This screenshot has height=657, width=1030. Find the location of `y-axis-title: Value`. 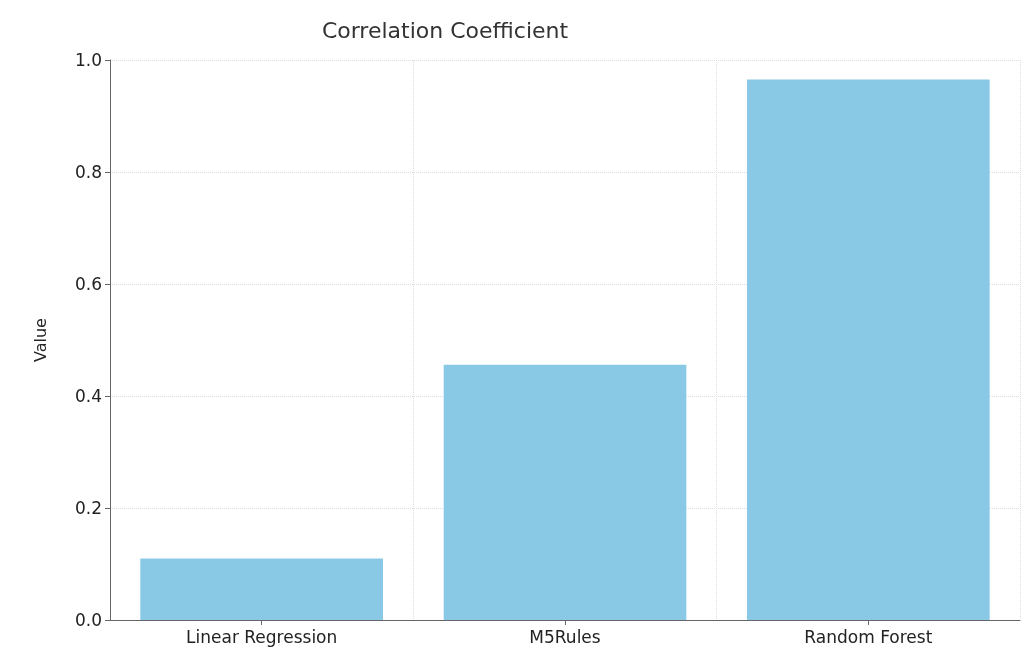

y-axis-title: Value is located at coordinates (40, 340).